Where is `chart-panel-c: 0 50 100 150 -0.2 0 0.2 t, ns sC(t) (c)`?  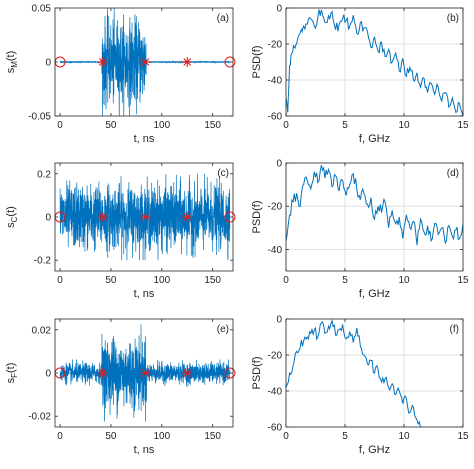
chart-panel-c: 0 50 100 150 -0.2 0 0.2 t, ns sC(t) (c) is located at coordinates (120, 231).